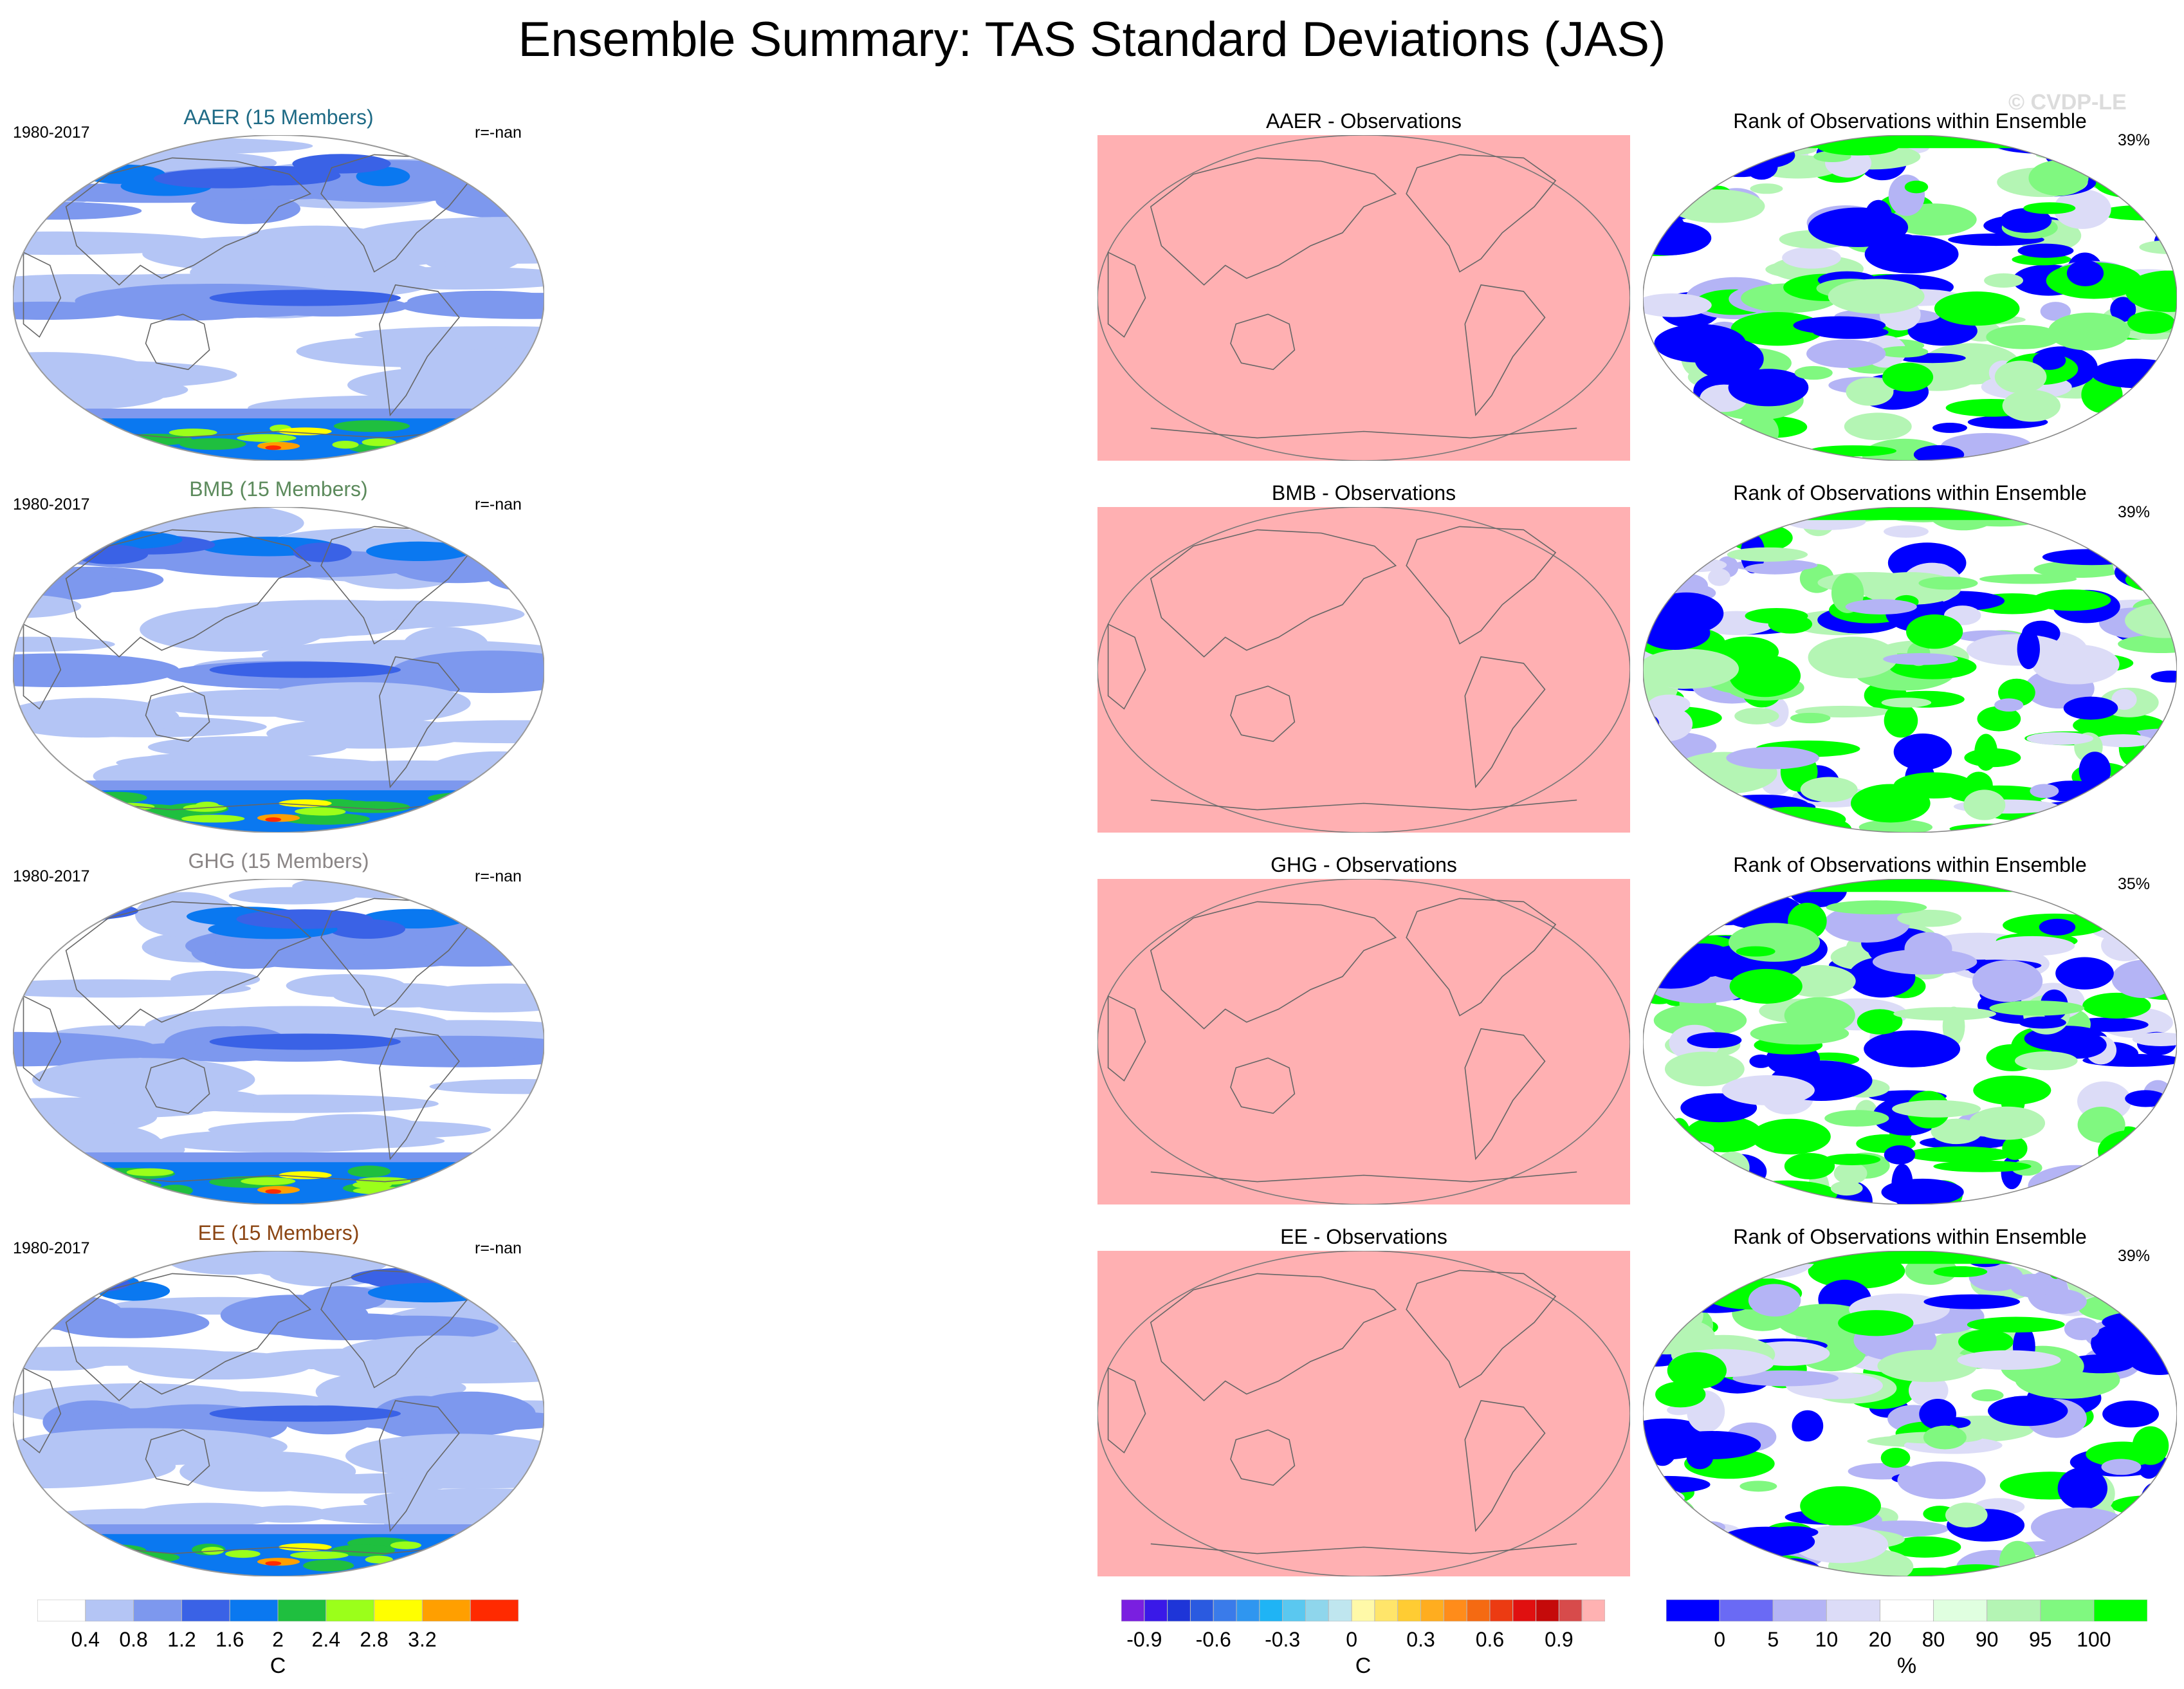 Image resolution: width=2184 pixels, height=1689 pixels. Describe the element at coordinates (1880, 1639) in the screenshot. I see `colorbar-tick-label: 20` at that location.